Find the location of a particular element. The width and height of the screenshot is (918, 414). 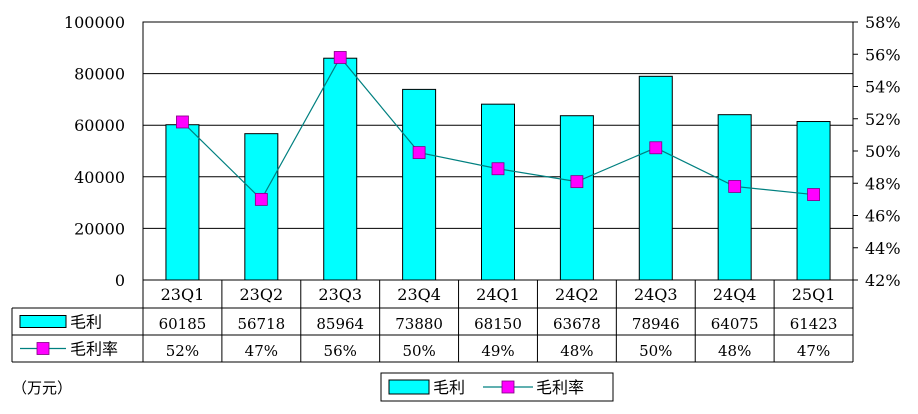

x-tick: 24Q4 is located at coordinates (735, 294).